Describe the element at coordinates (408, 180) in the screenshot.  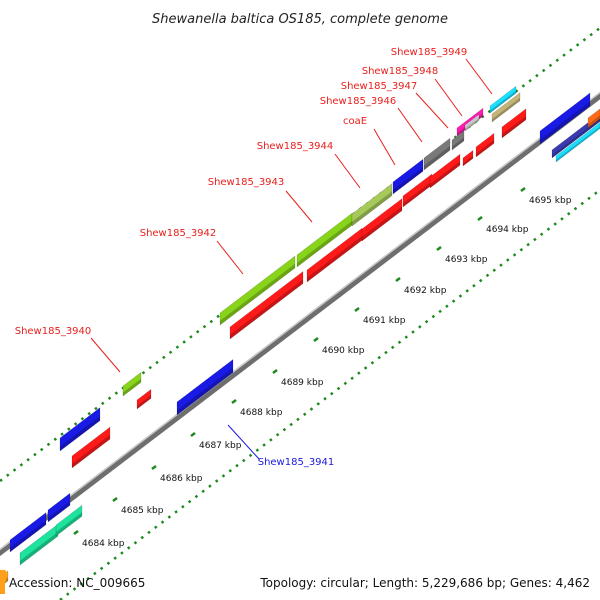
I see `cds-coae-shade` at that location.